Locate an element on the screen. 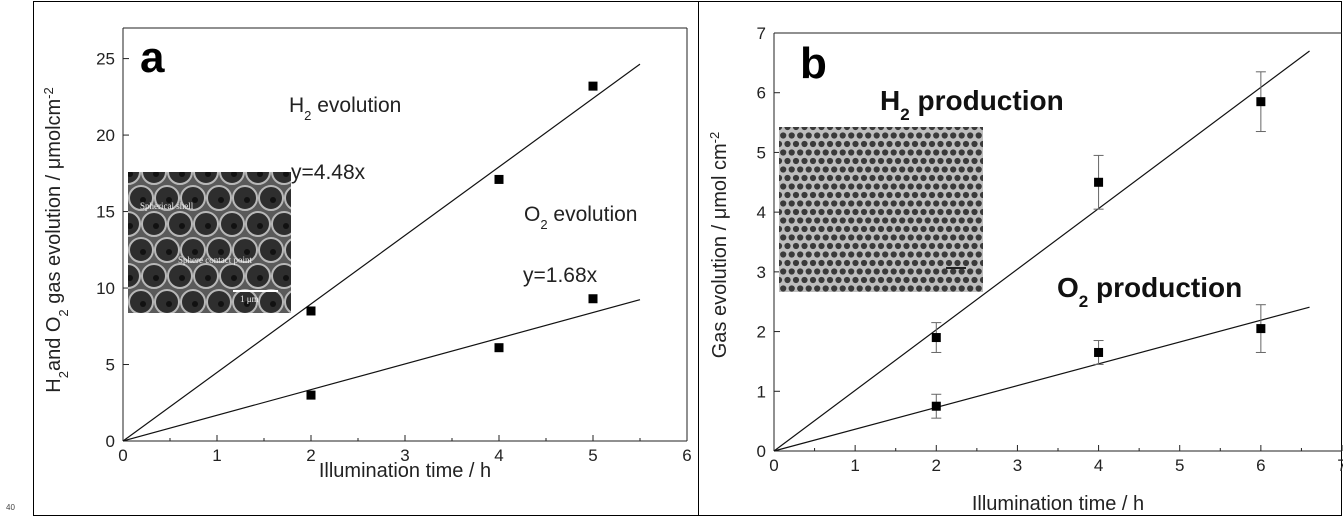  inset-label-spherical-shell: Spherical shell is located at coordinates (167, 206).